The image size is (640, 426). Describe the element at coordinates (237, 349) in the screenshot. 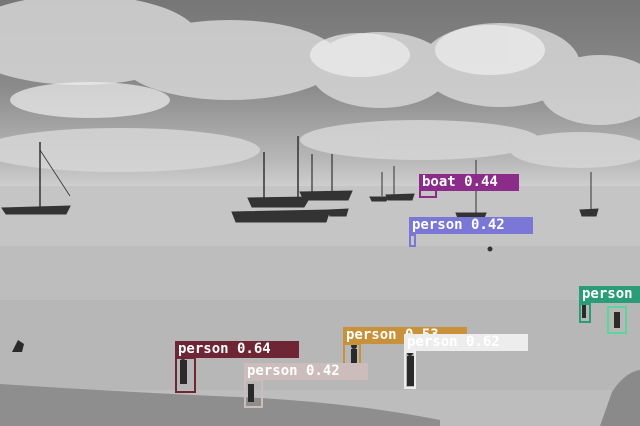

I see `person-detection-label: person 0.64` at that location.